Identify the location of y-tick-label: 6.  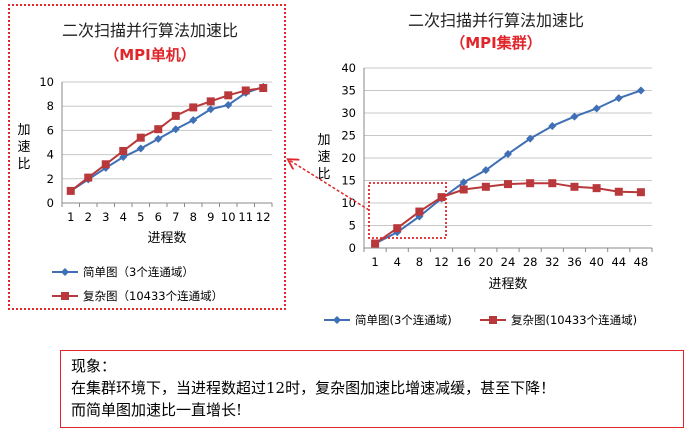
(50, 130).